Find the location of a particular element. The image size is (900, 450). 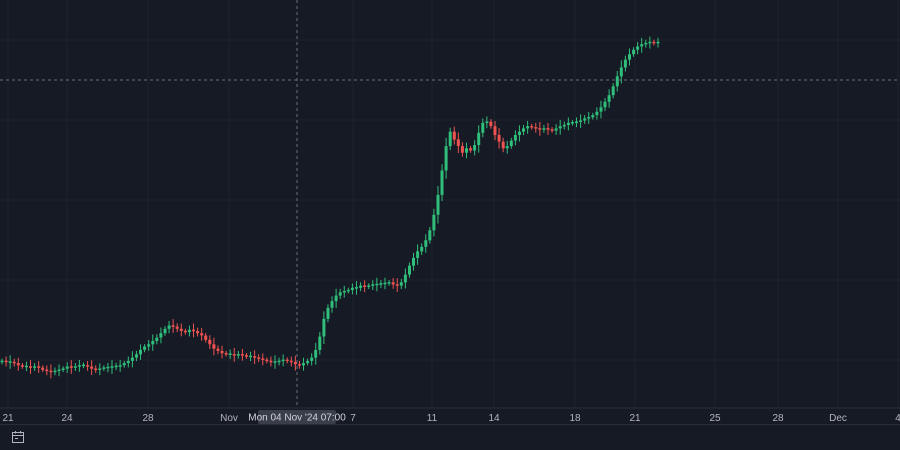

crosshair-label-text: Mon 04 Nov '24 07:00 is located at coordinates (297, 418).